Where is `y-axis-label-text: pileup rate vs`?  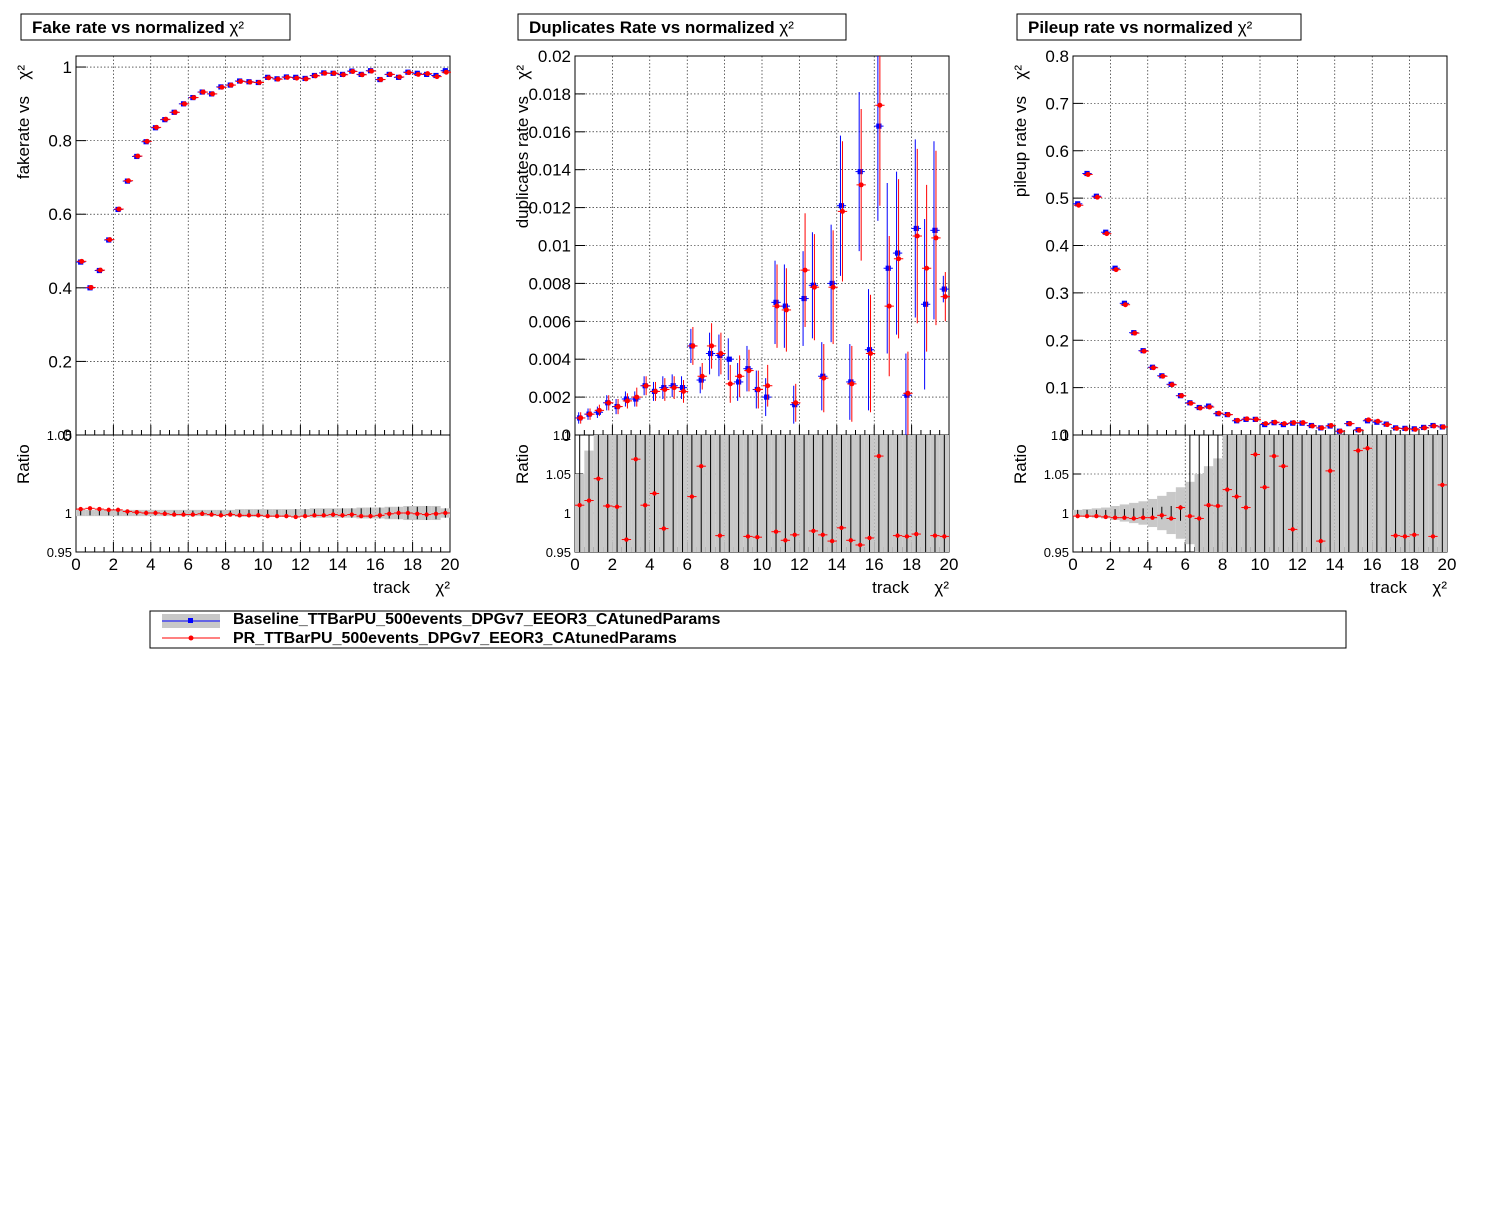 y-axis-label-text: pileup rate vs is located at coordinates (1020, 146).